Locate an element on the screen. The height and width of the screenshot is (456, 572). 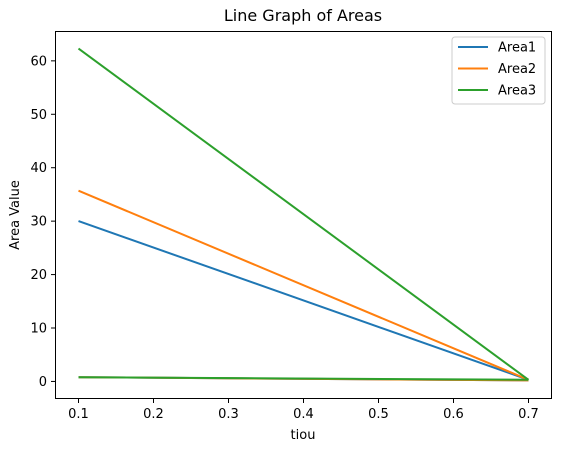
y-tick-label: 60 is located at coordinates (38, 61).